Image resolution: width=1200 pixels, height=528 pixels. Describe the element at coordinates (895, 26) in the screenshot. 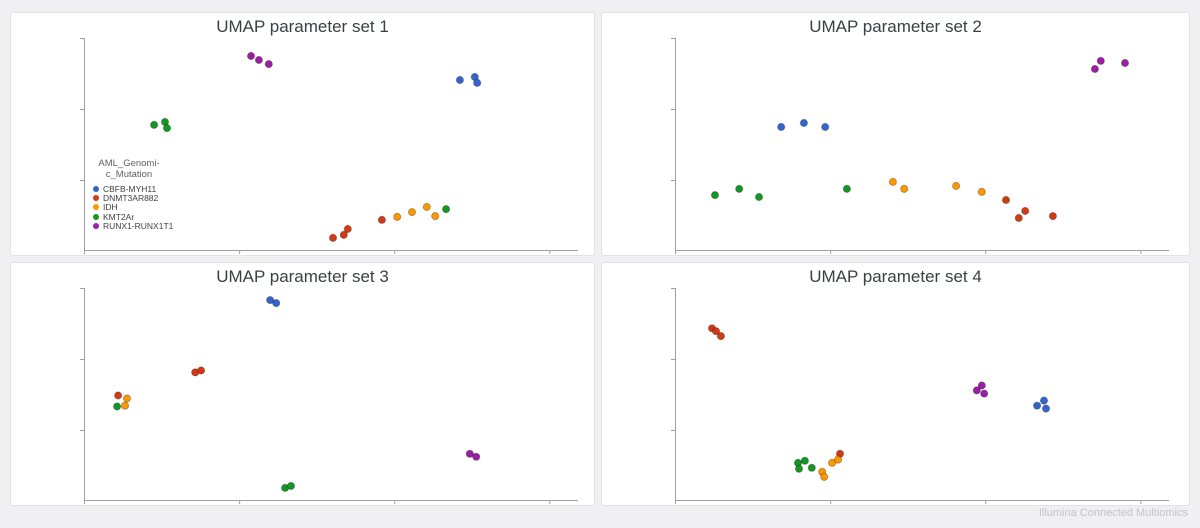

I see `panel-2-title: UMAP parameter set 2` at that location.